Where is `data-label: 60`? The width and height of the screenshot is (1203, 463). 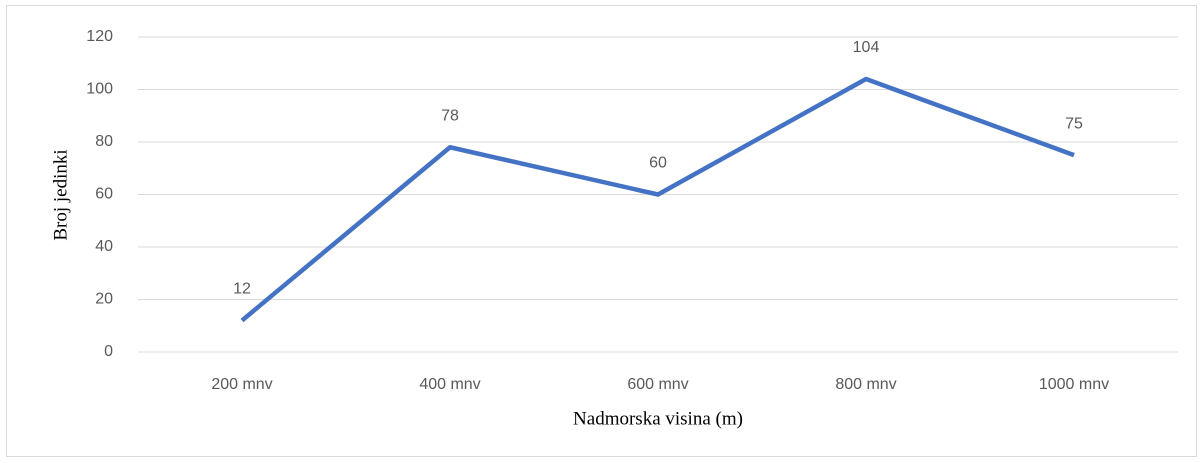 data-label: 60 is located at coordinates (658, 163).